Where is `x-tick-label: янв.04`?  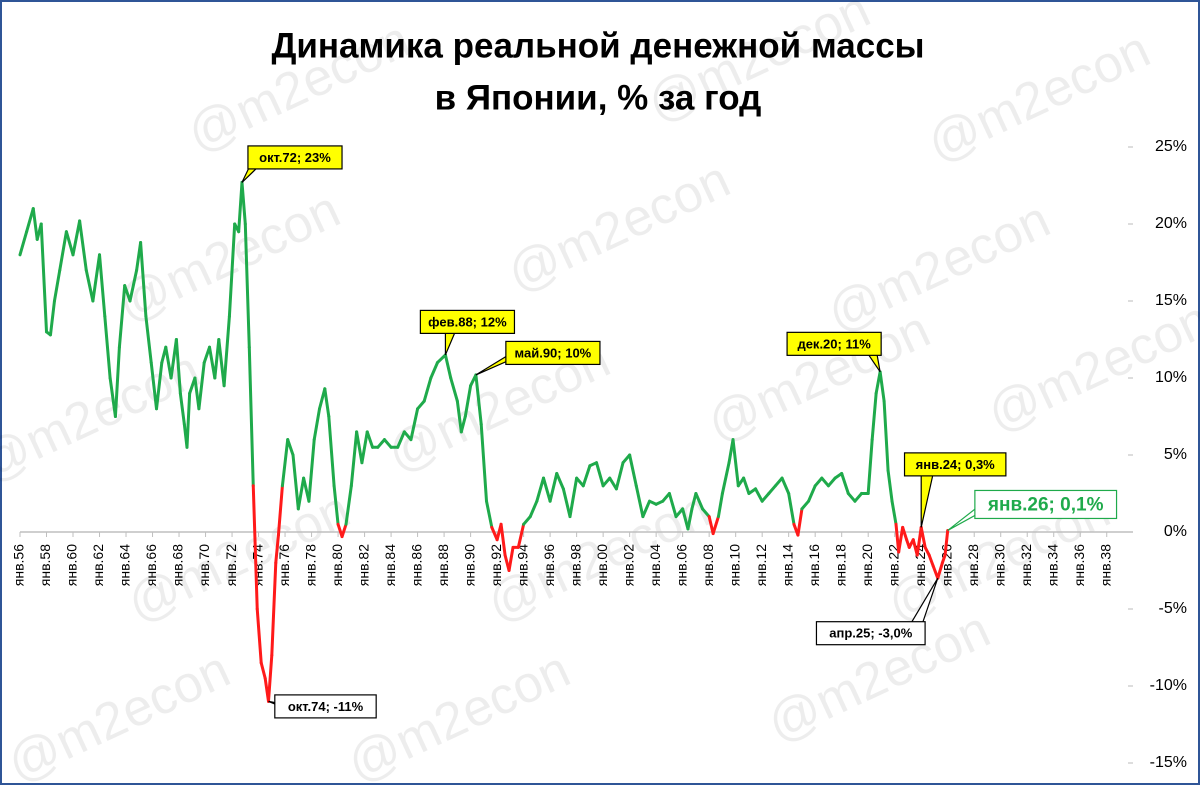 x-tick-label: янв.04 is located at coordinates (655, 565).